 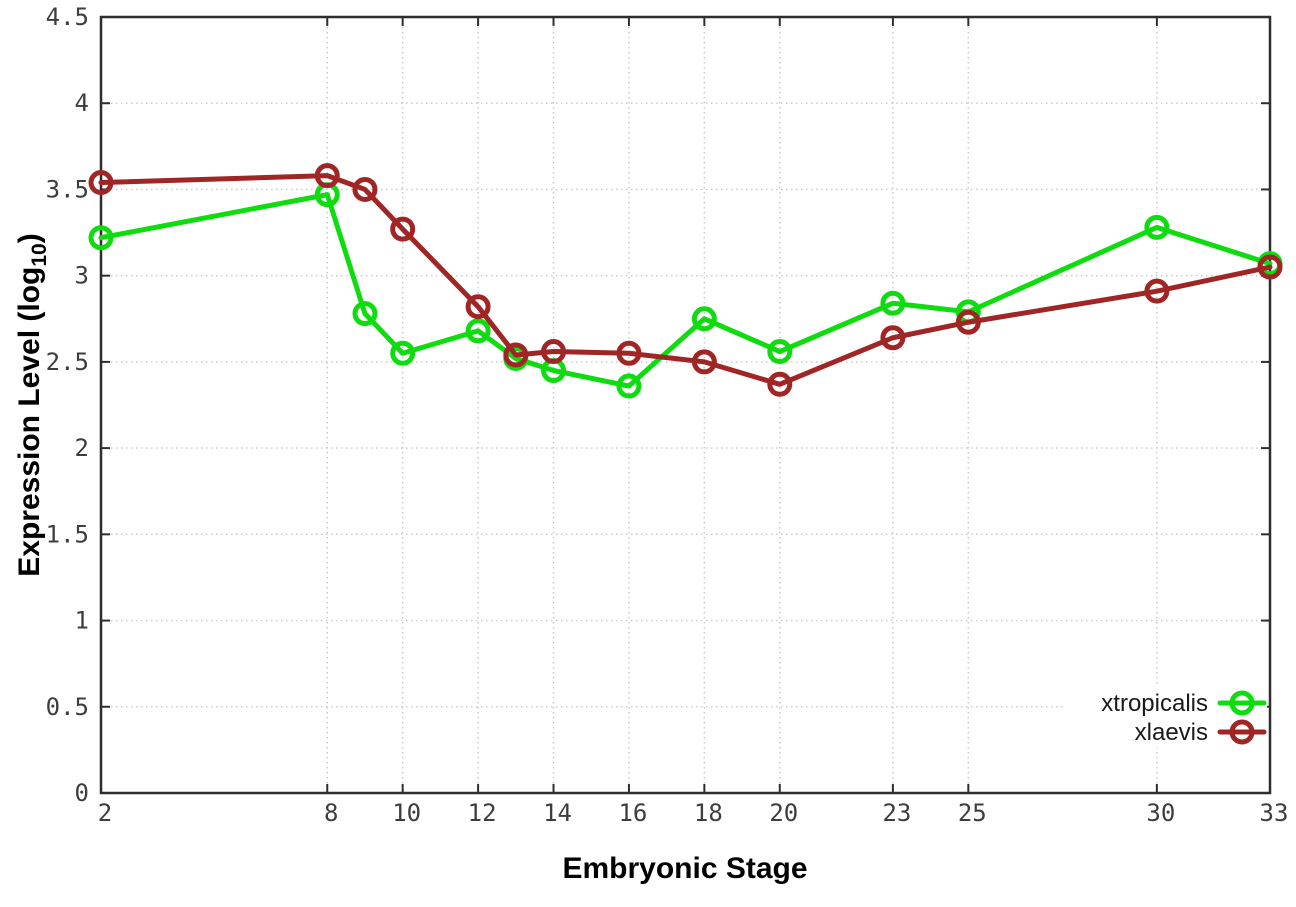 What do you see at coordinates (896, 813) in the screenshot?
I see `x-tick-label: 23` at bounding box center [896, 813].